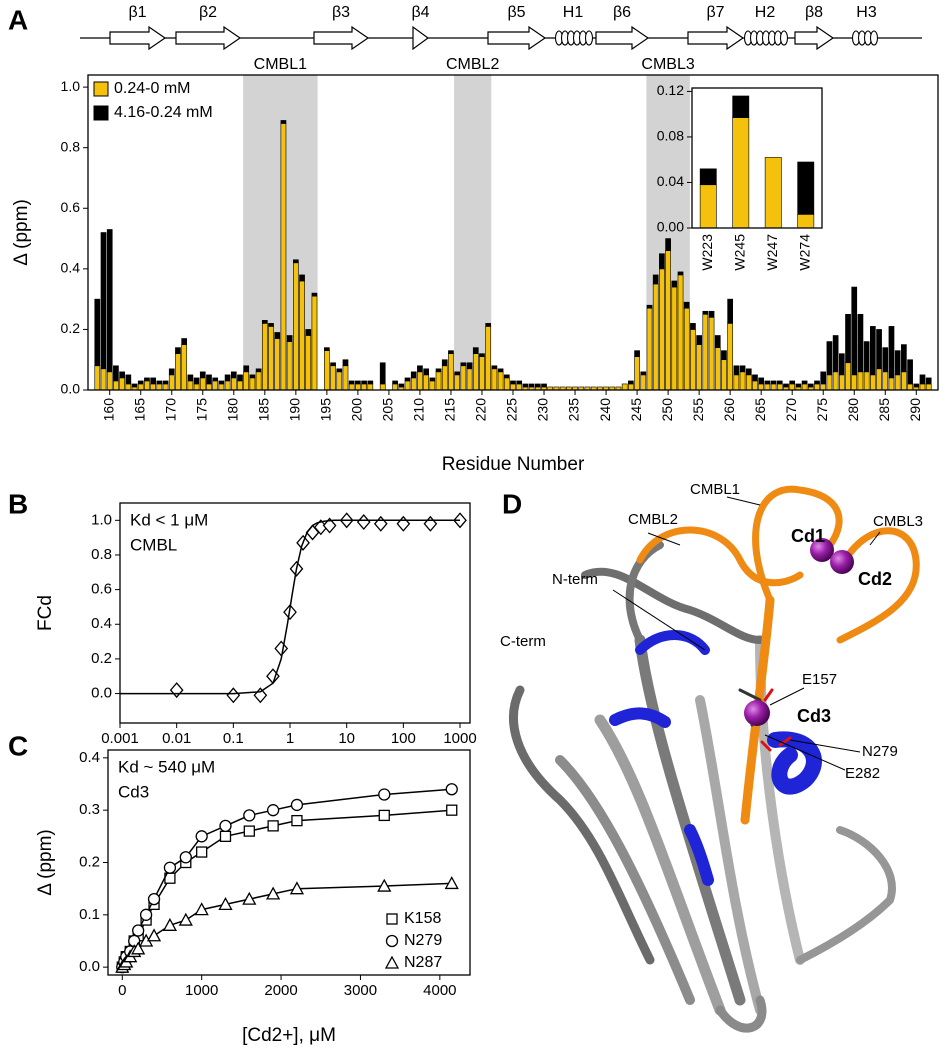 Image resolution: width=945 pixels, height=1050 pixels. Describe the element at coordinates (137, 12) in the screenshot. I see `structure-label: β1` at that location.